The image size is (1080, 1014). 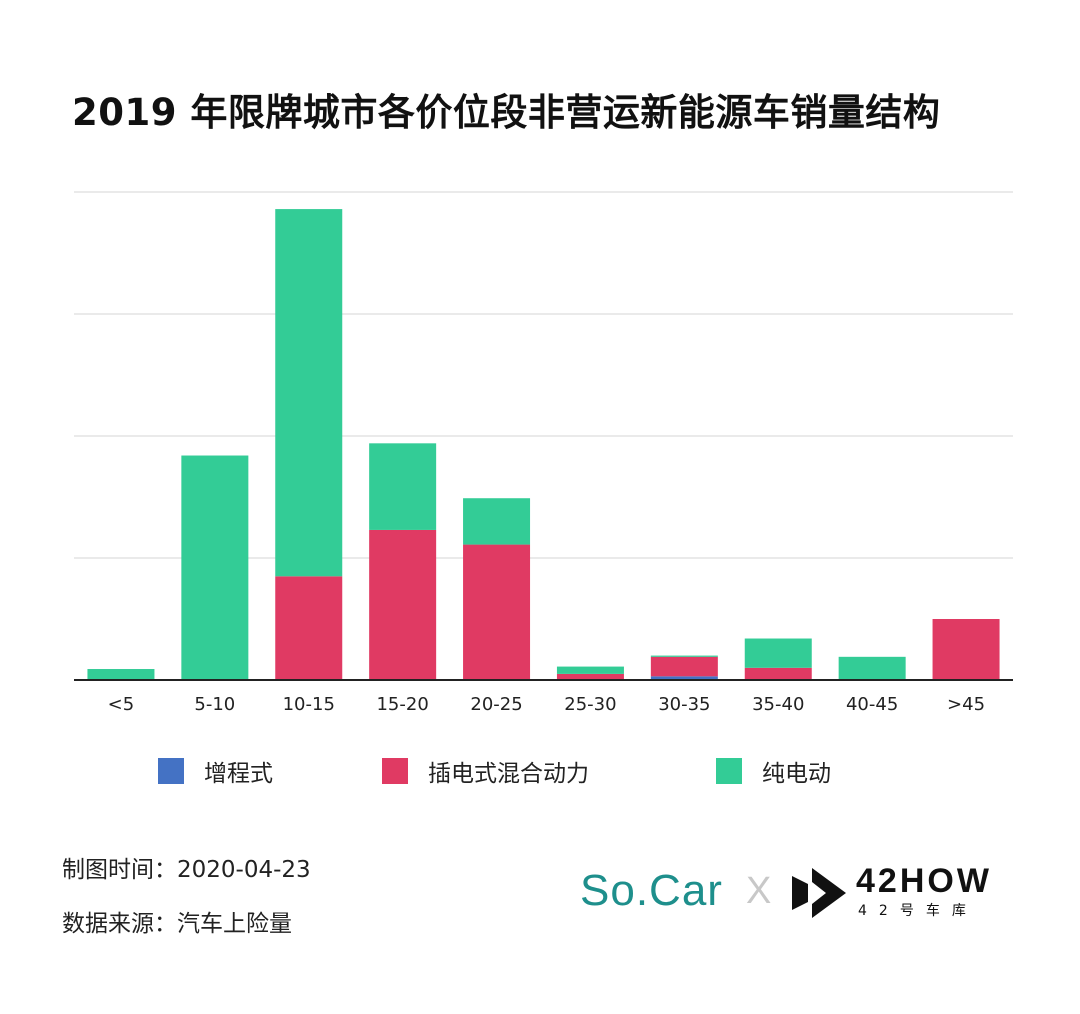 What do you see at coordinates (238, 774) in the screenshot?
I see `legend-label: 增程式` at bounding box center [238, 774].